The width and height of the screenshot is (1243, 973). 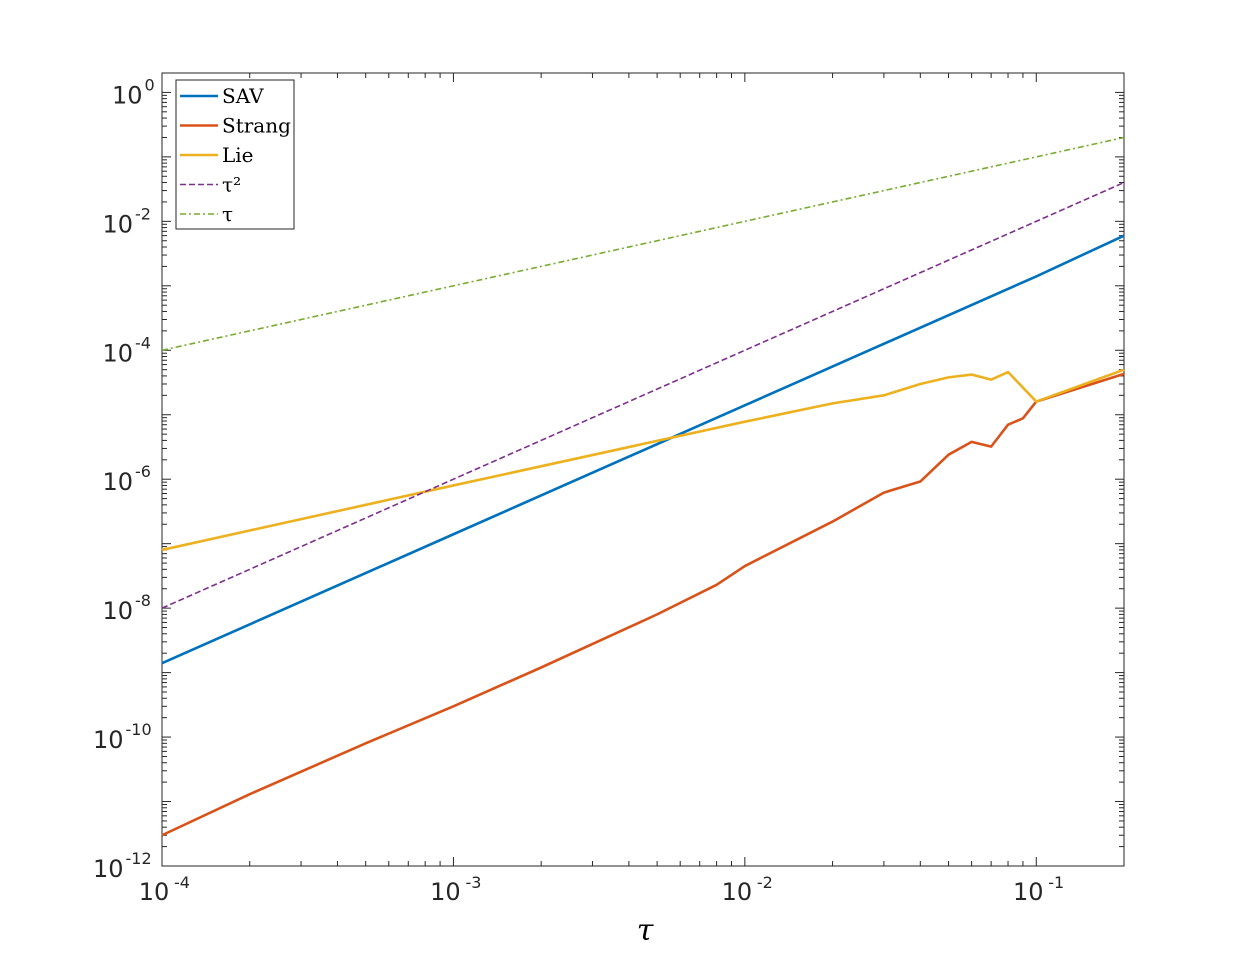 What do you see at coordinates (143, 471) in the screenshot?
I see `y-tick-label-exponent: -6` at bounding box center [143, 471].